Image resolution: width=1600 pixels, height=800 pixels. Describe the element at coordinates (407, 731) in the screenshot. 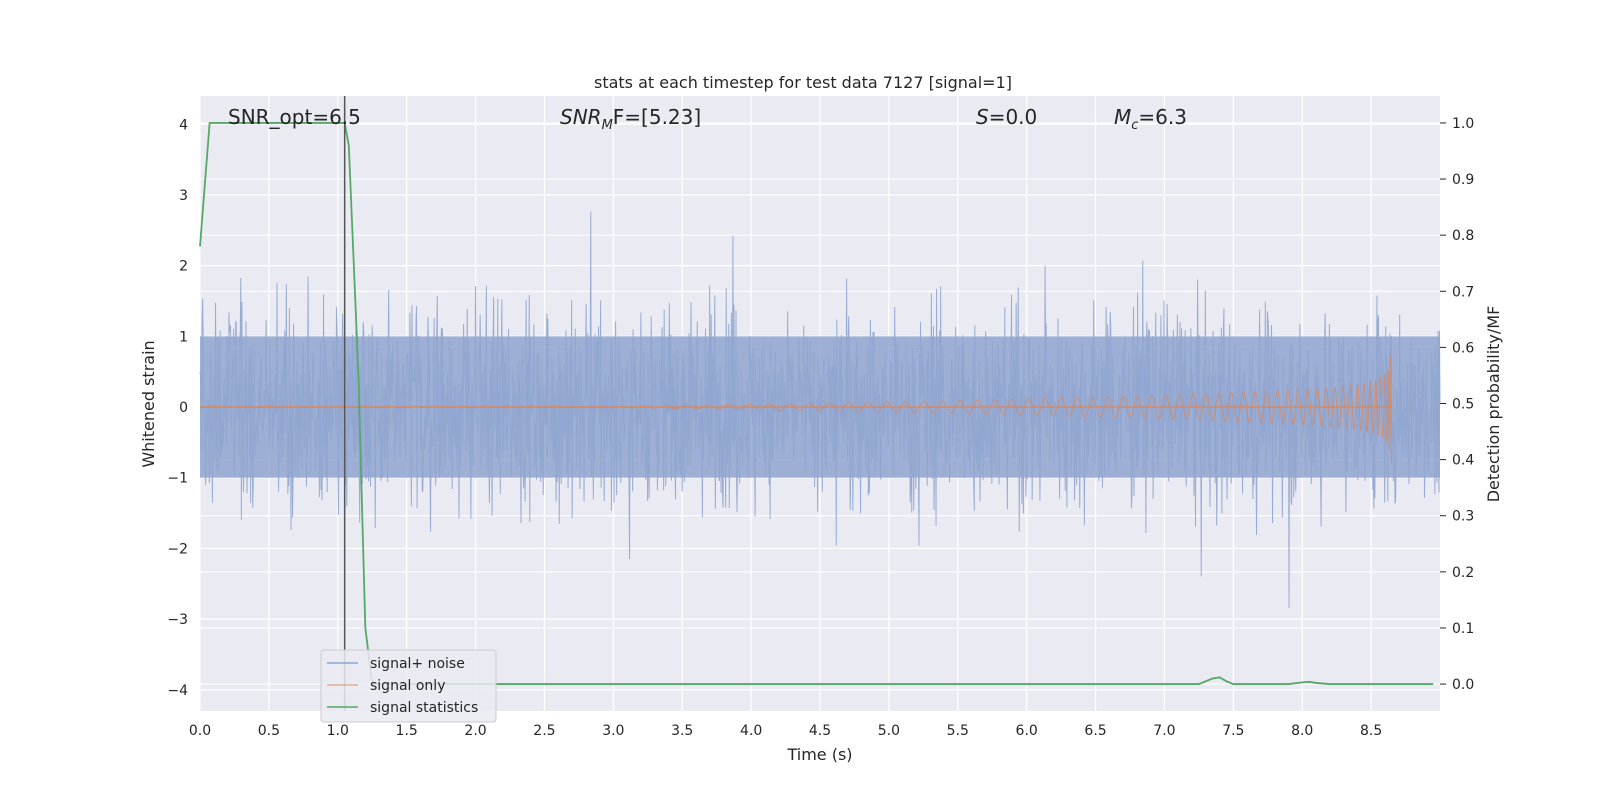

I see `x-tick-label: 1.5` at that location.